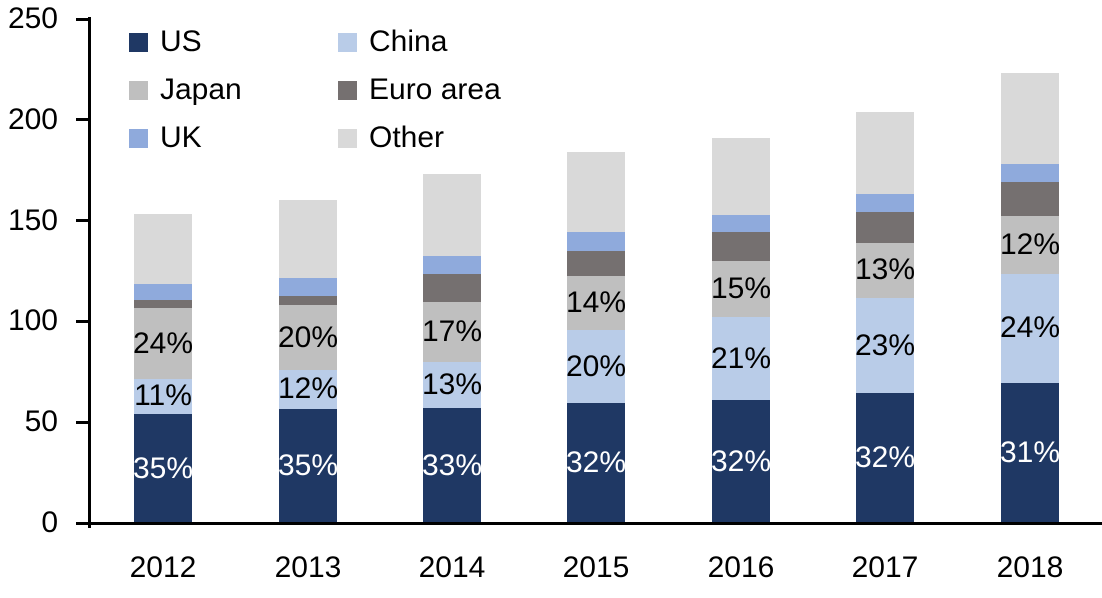 The height and width of the screenshot is (598, 1102). I want to click on legend: US China Japan Euro area UK Other, so click(315, 90).